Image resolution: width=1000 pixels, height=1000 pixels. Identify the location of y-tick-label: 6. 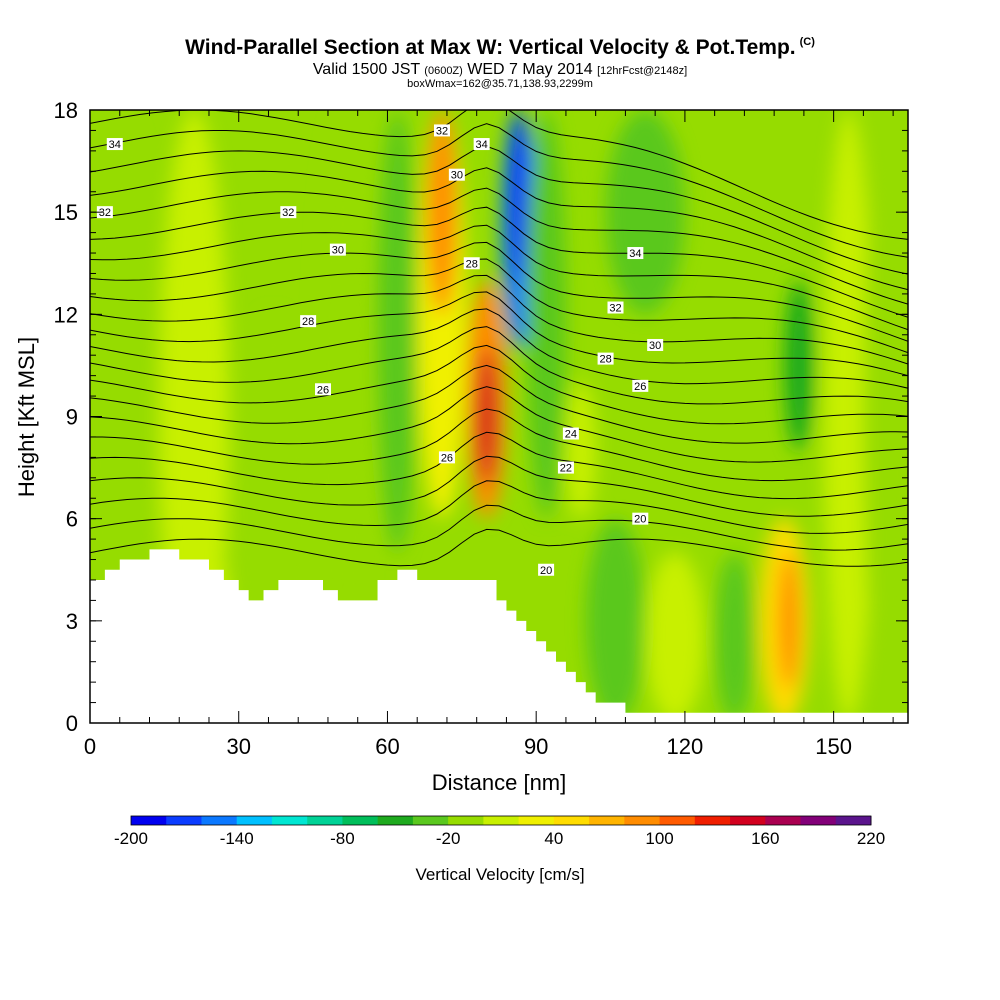
(72, 519).